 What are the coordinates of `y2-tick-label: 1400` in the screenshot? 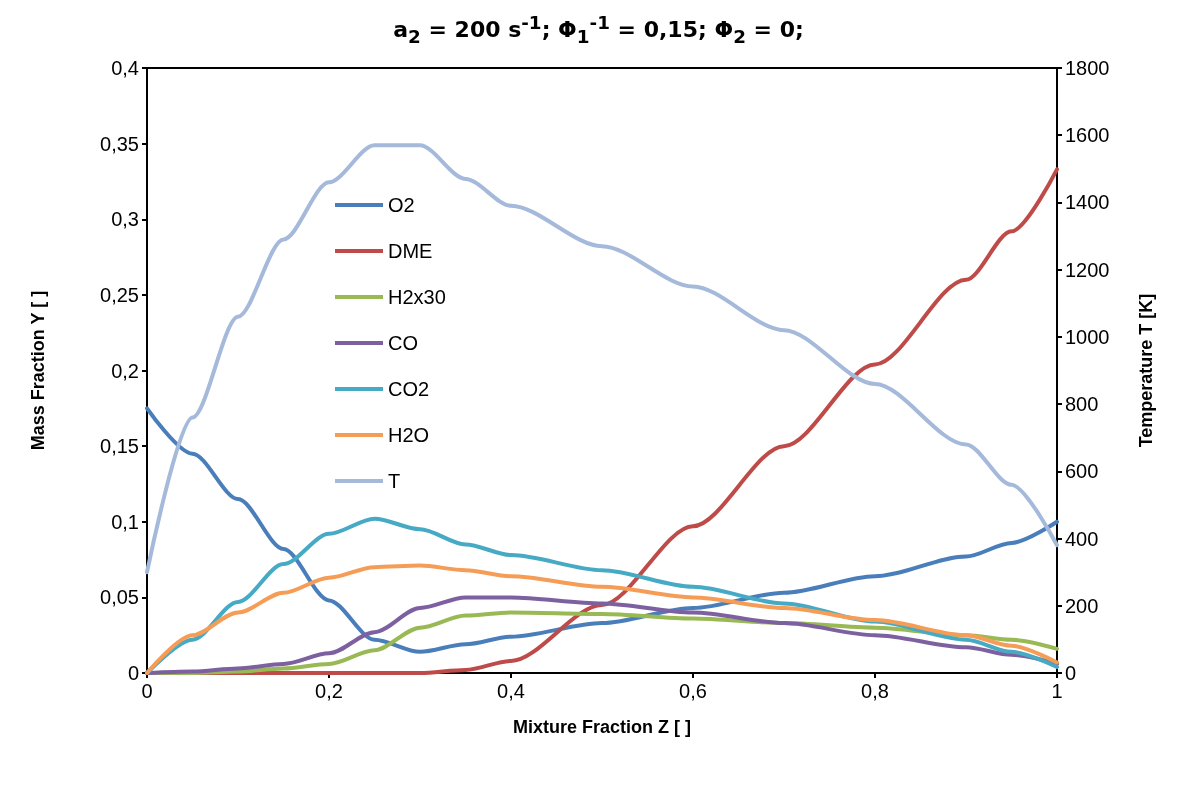 It's located at (1087, 202).